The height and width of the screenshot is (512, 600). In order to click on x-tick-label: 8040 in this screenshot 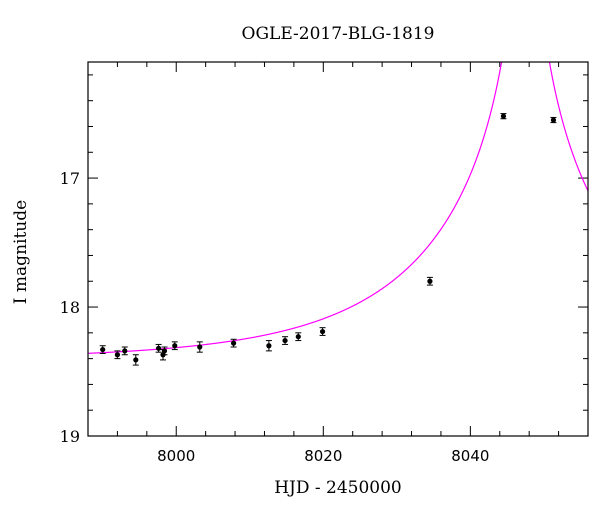, I will do `click(470, 456)`.